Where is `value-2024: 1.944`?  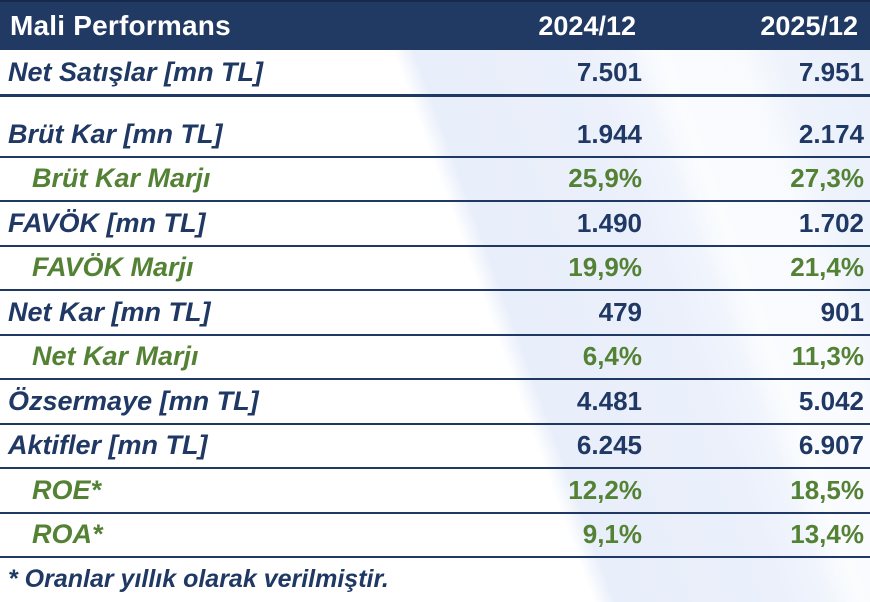 value-2024: 1.944 is located at coordinates (609, 133).